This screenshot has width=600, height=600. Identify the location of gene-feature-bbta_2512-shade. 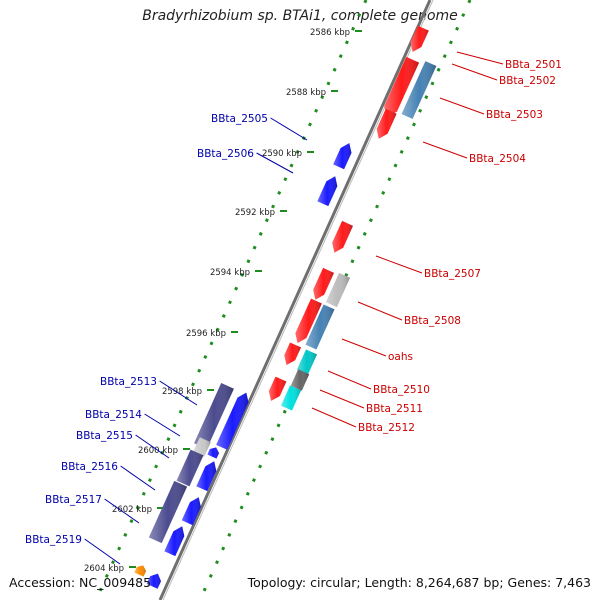
(277, 388).